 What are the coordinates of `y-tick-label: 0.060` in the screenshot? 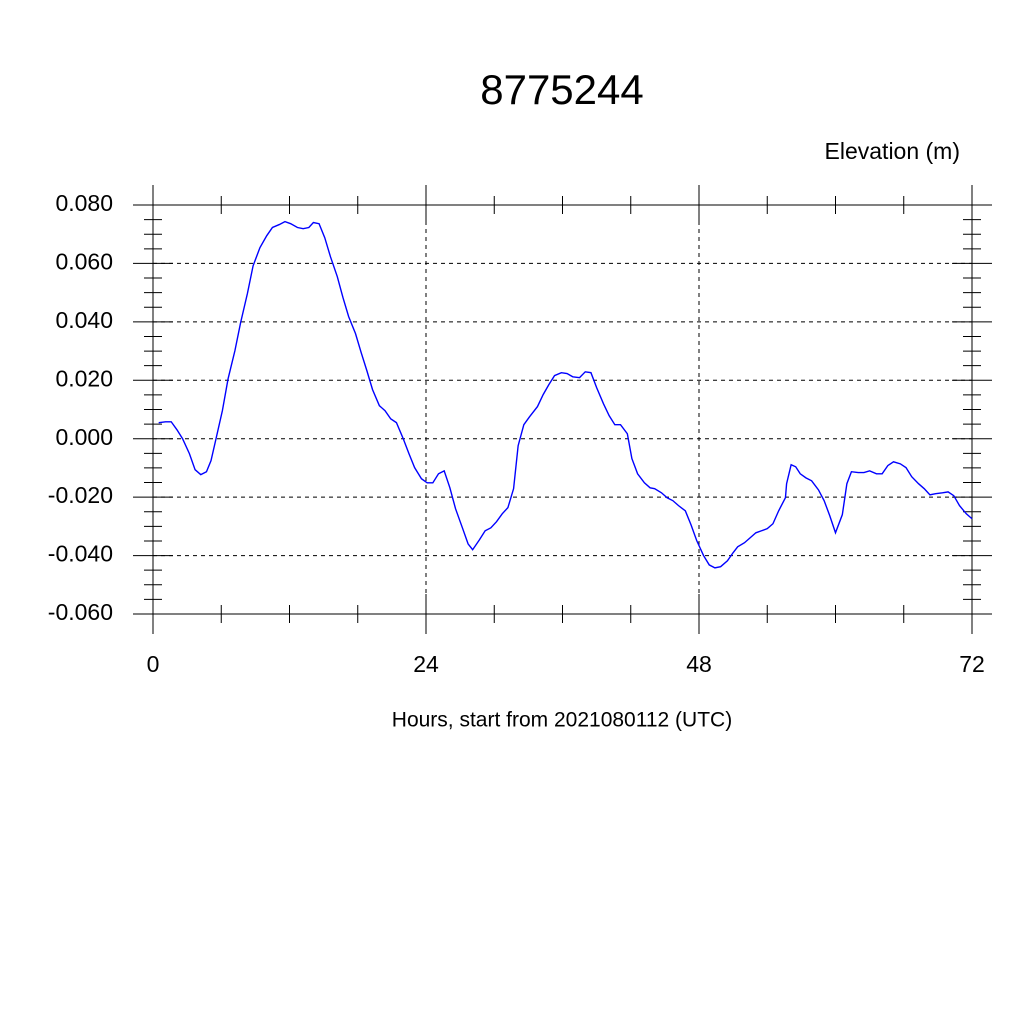 It's located at (84, 262).